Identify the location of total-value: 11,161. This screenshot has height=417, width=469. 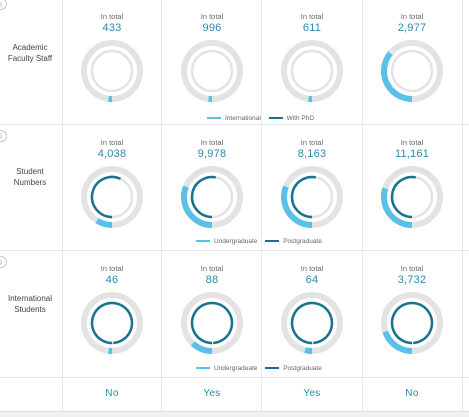
(412, 154).